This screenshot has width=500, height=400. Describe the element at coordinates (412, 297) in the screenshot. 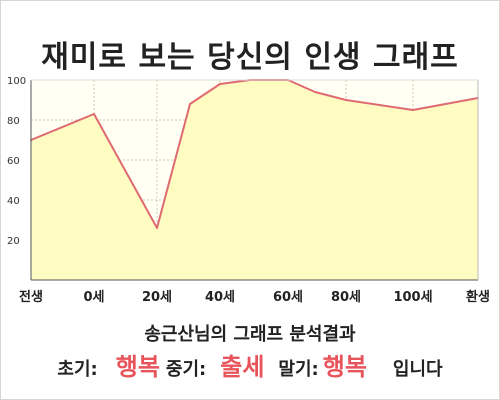

I see `x-tick-label-6: 100세` at that location.